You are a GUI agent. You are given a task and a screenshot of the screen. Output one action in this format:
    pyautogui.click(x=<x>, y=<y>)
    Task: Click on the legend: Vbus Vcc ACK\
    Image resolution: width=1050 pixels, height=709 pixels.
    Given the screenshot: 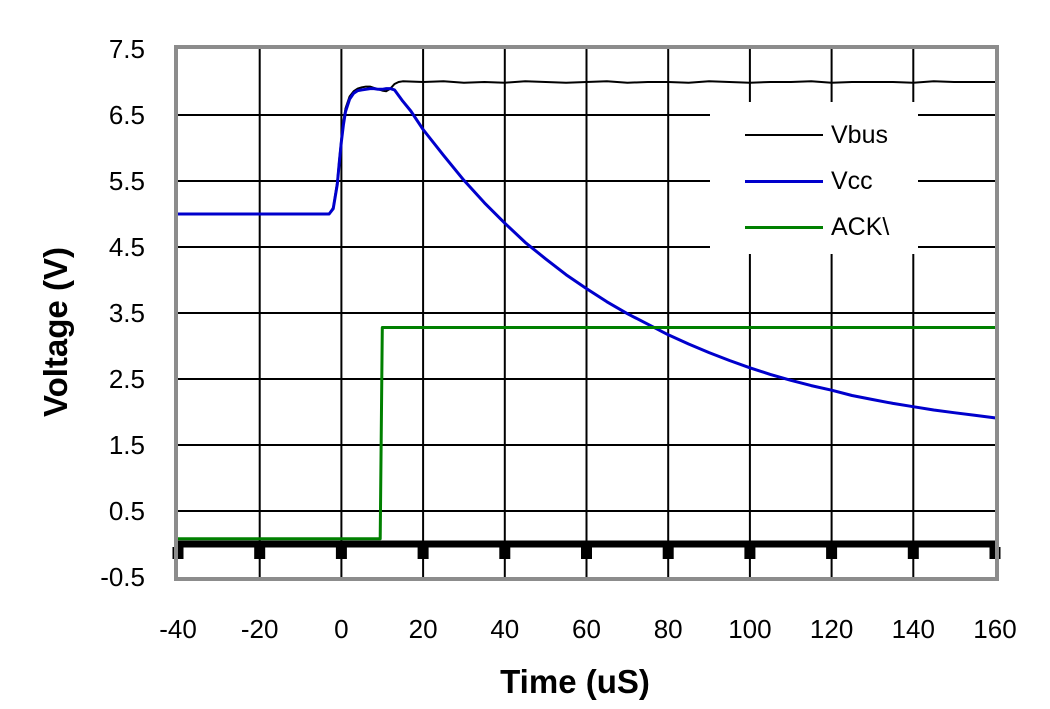 What is the action you would take?
    pyautogui.click(x=814, y=178)
    